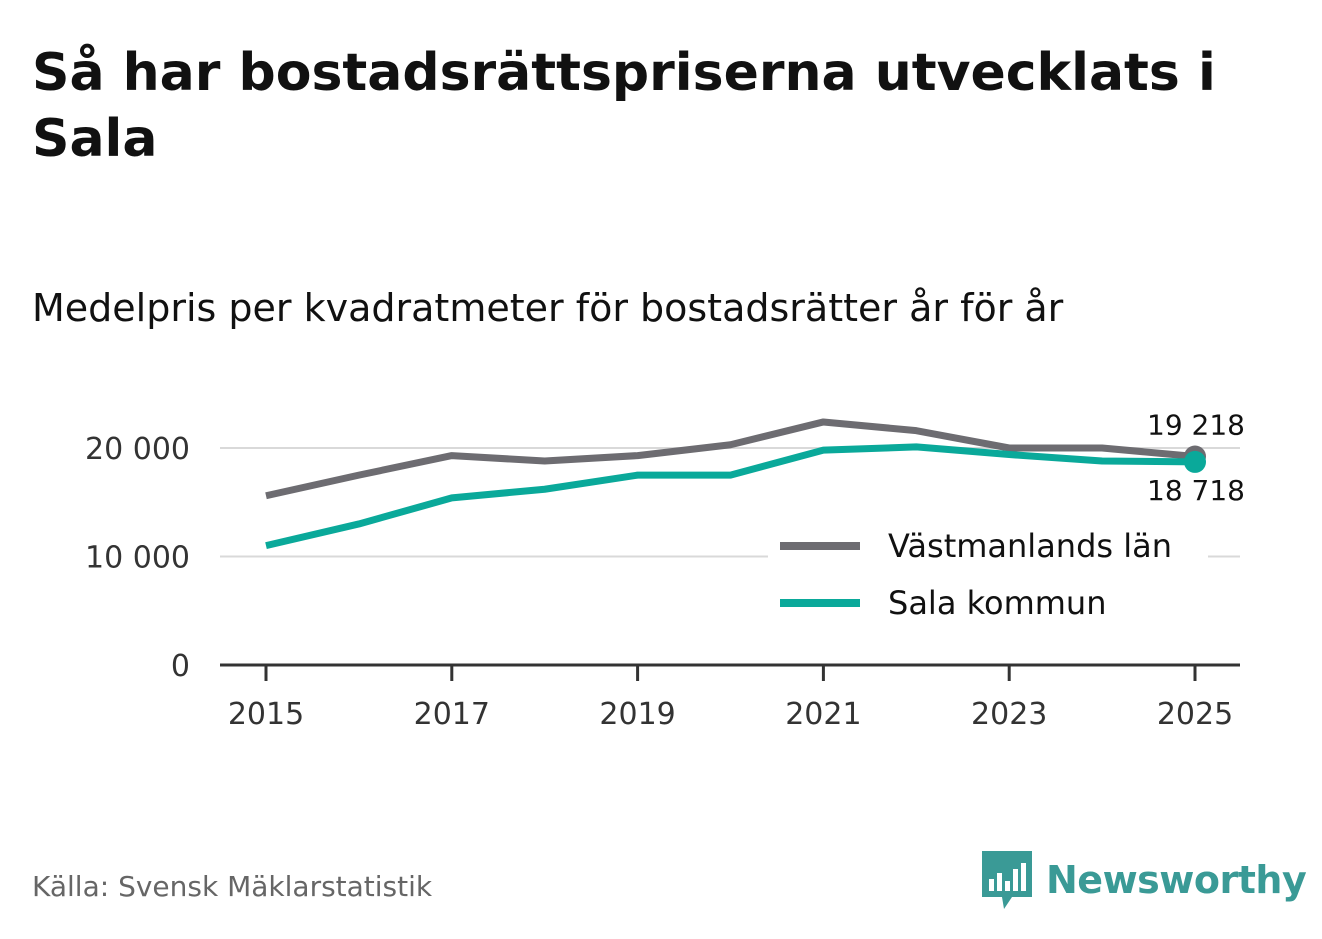  What do you see at coordinates (1196, 490) in the screenshot?
I see `end-value-label-1: 18 718` at bounding box center [1196, 490].